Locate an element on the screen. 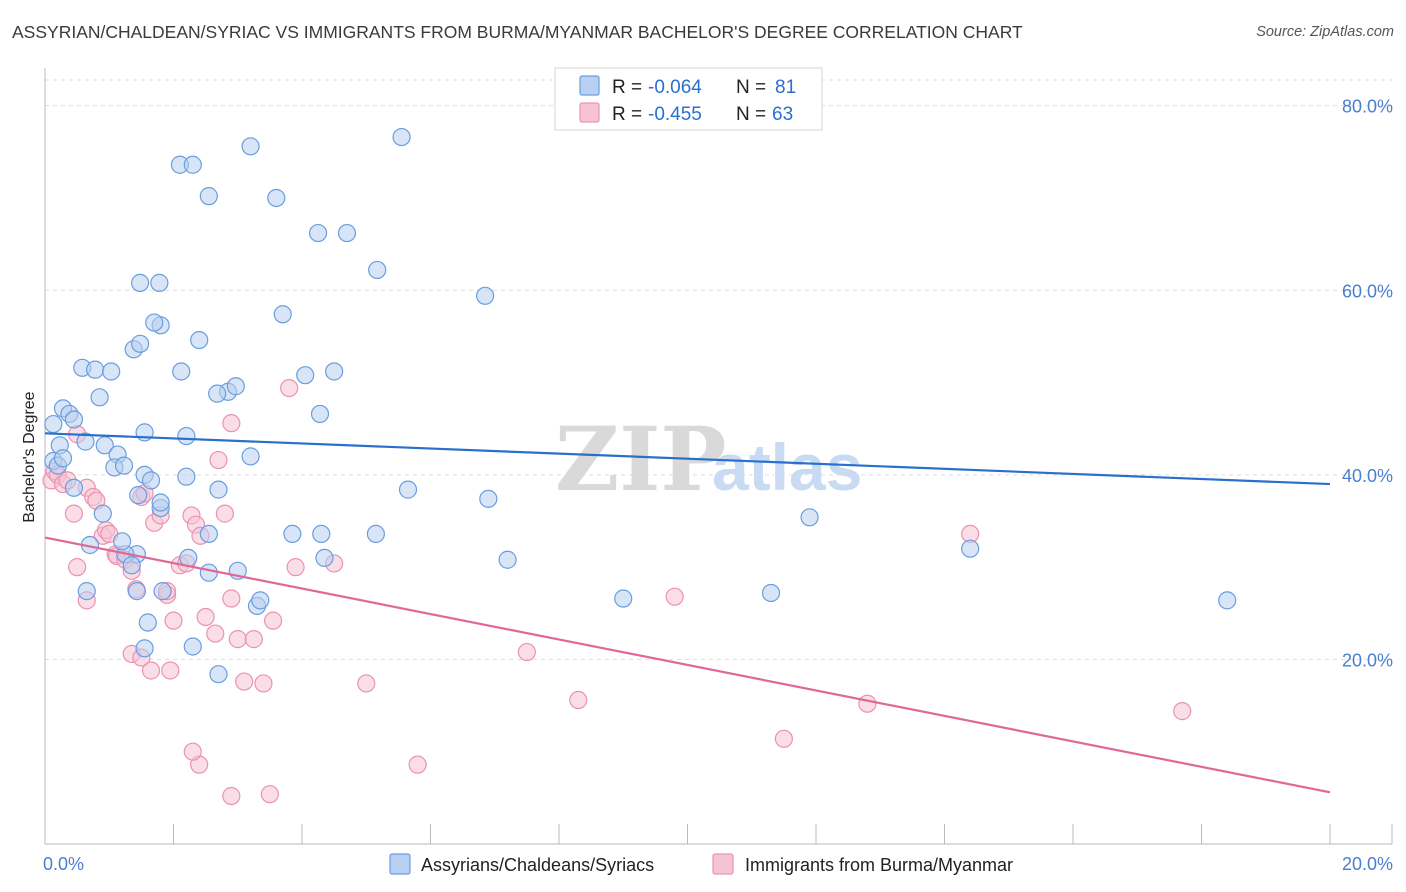  y-tick-label: 20.0% is located at coordinates (1367, 660).